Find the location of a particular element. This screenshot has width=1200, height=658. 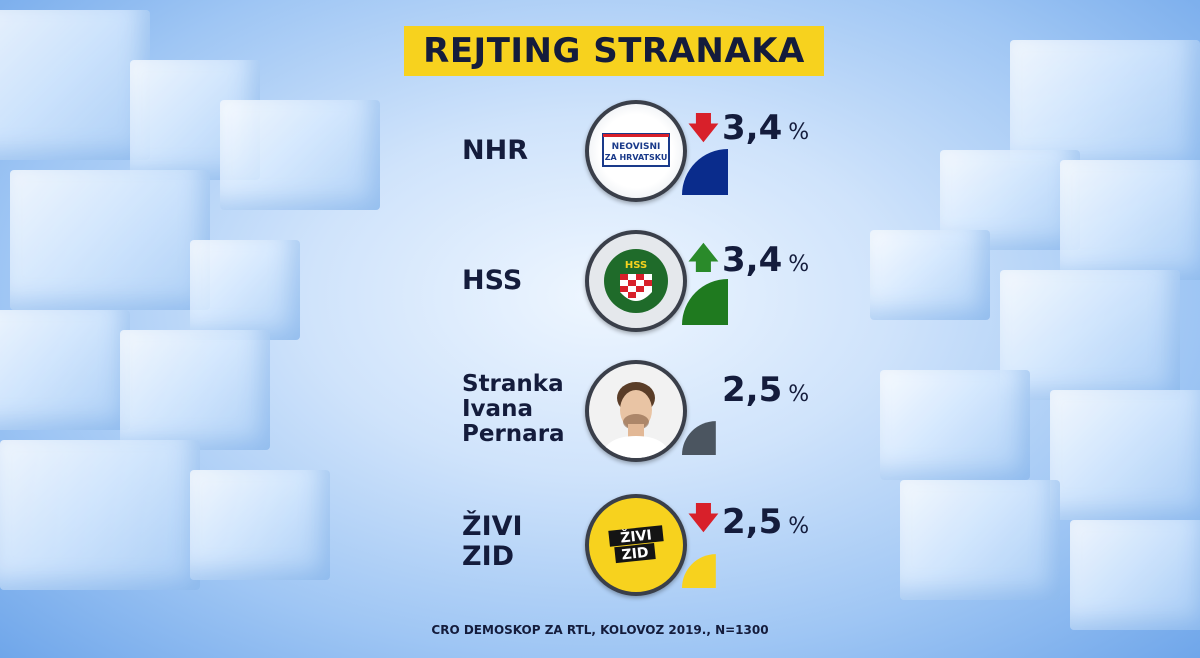

value-label-hss: 3,4% is located at coordinates (765, 260).